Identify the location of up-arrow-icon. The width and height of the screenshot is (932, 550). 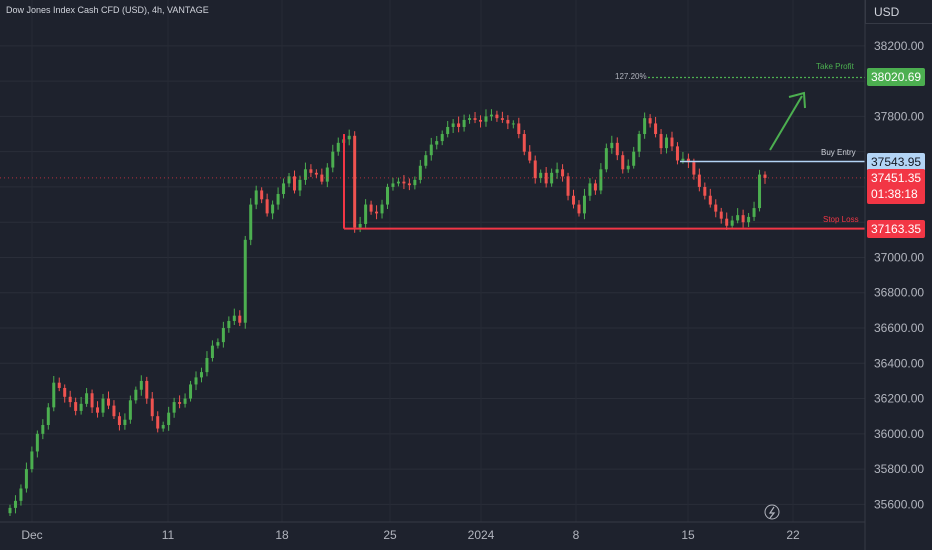
(786, 123).